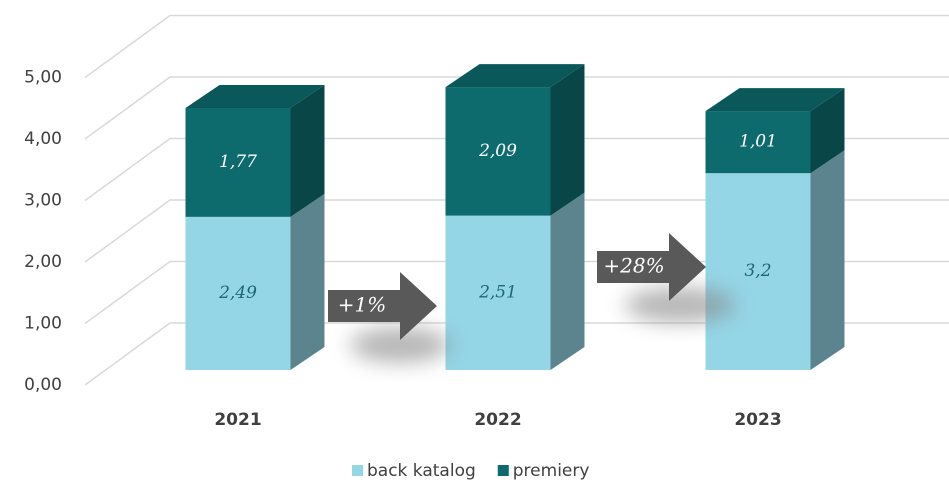 The width and height of the screenshot is (949, 490). What do you see at coordinates (237, 420) in the screenshot?
I see `x-tick-label: 2021` at bounding box center [237, 420].